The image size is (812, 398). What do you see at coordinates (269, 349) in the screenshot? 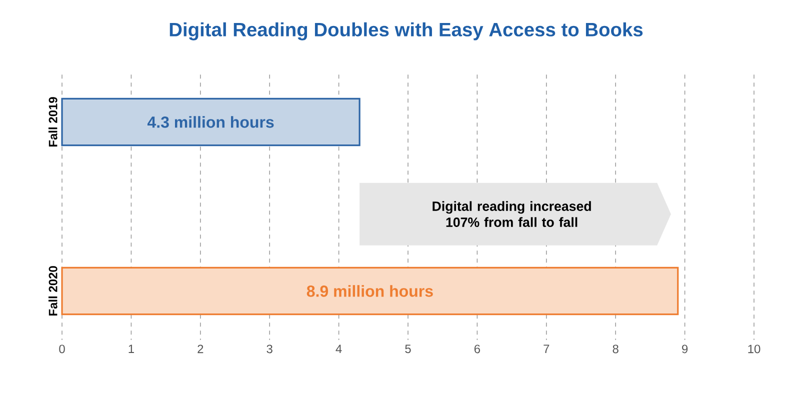
I see `x-tick-label: 3` at bounding box center [269, 349].